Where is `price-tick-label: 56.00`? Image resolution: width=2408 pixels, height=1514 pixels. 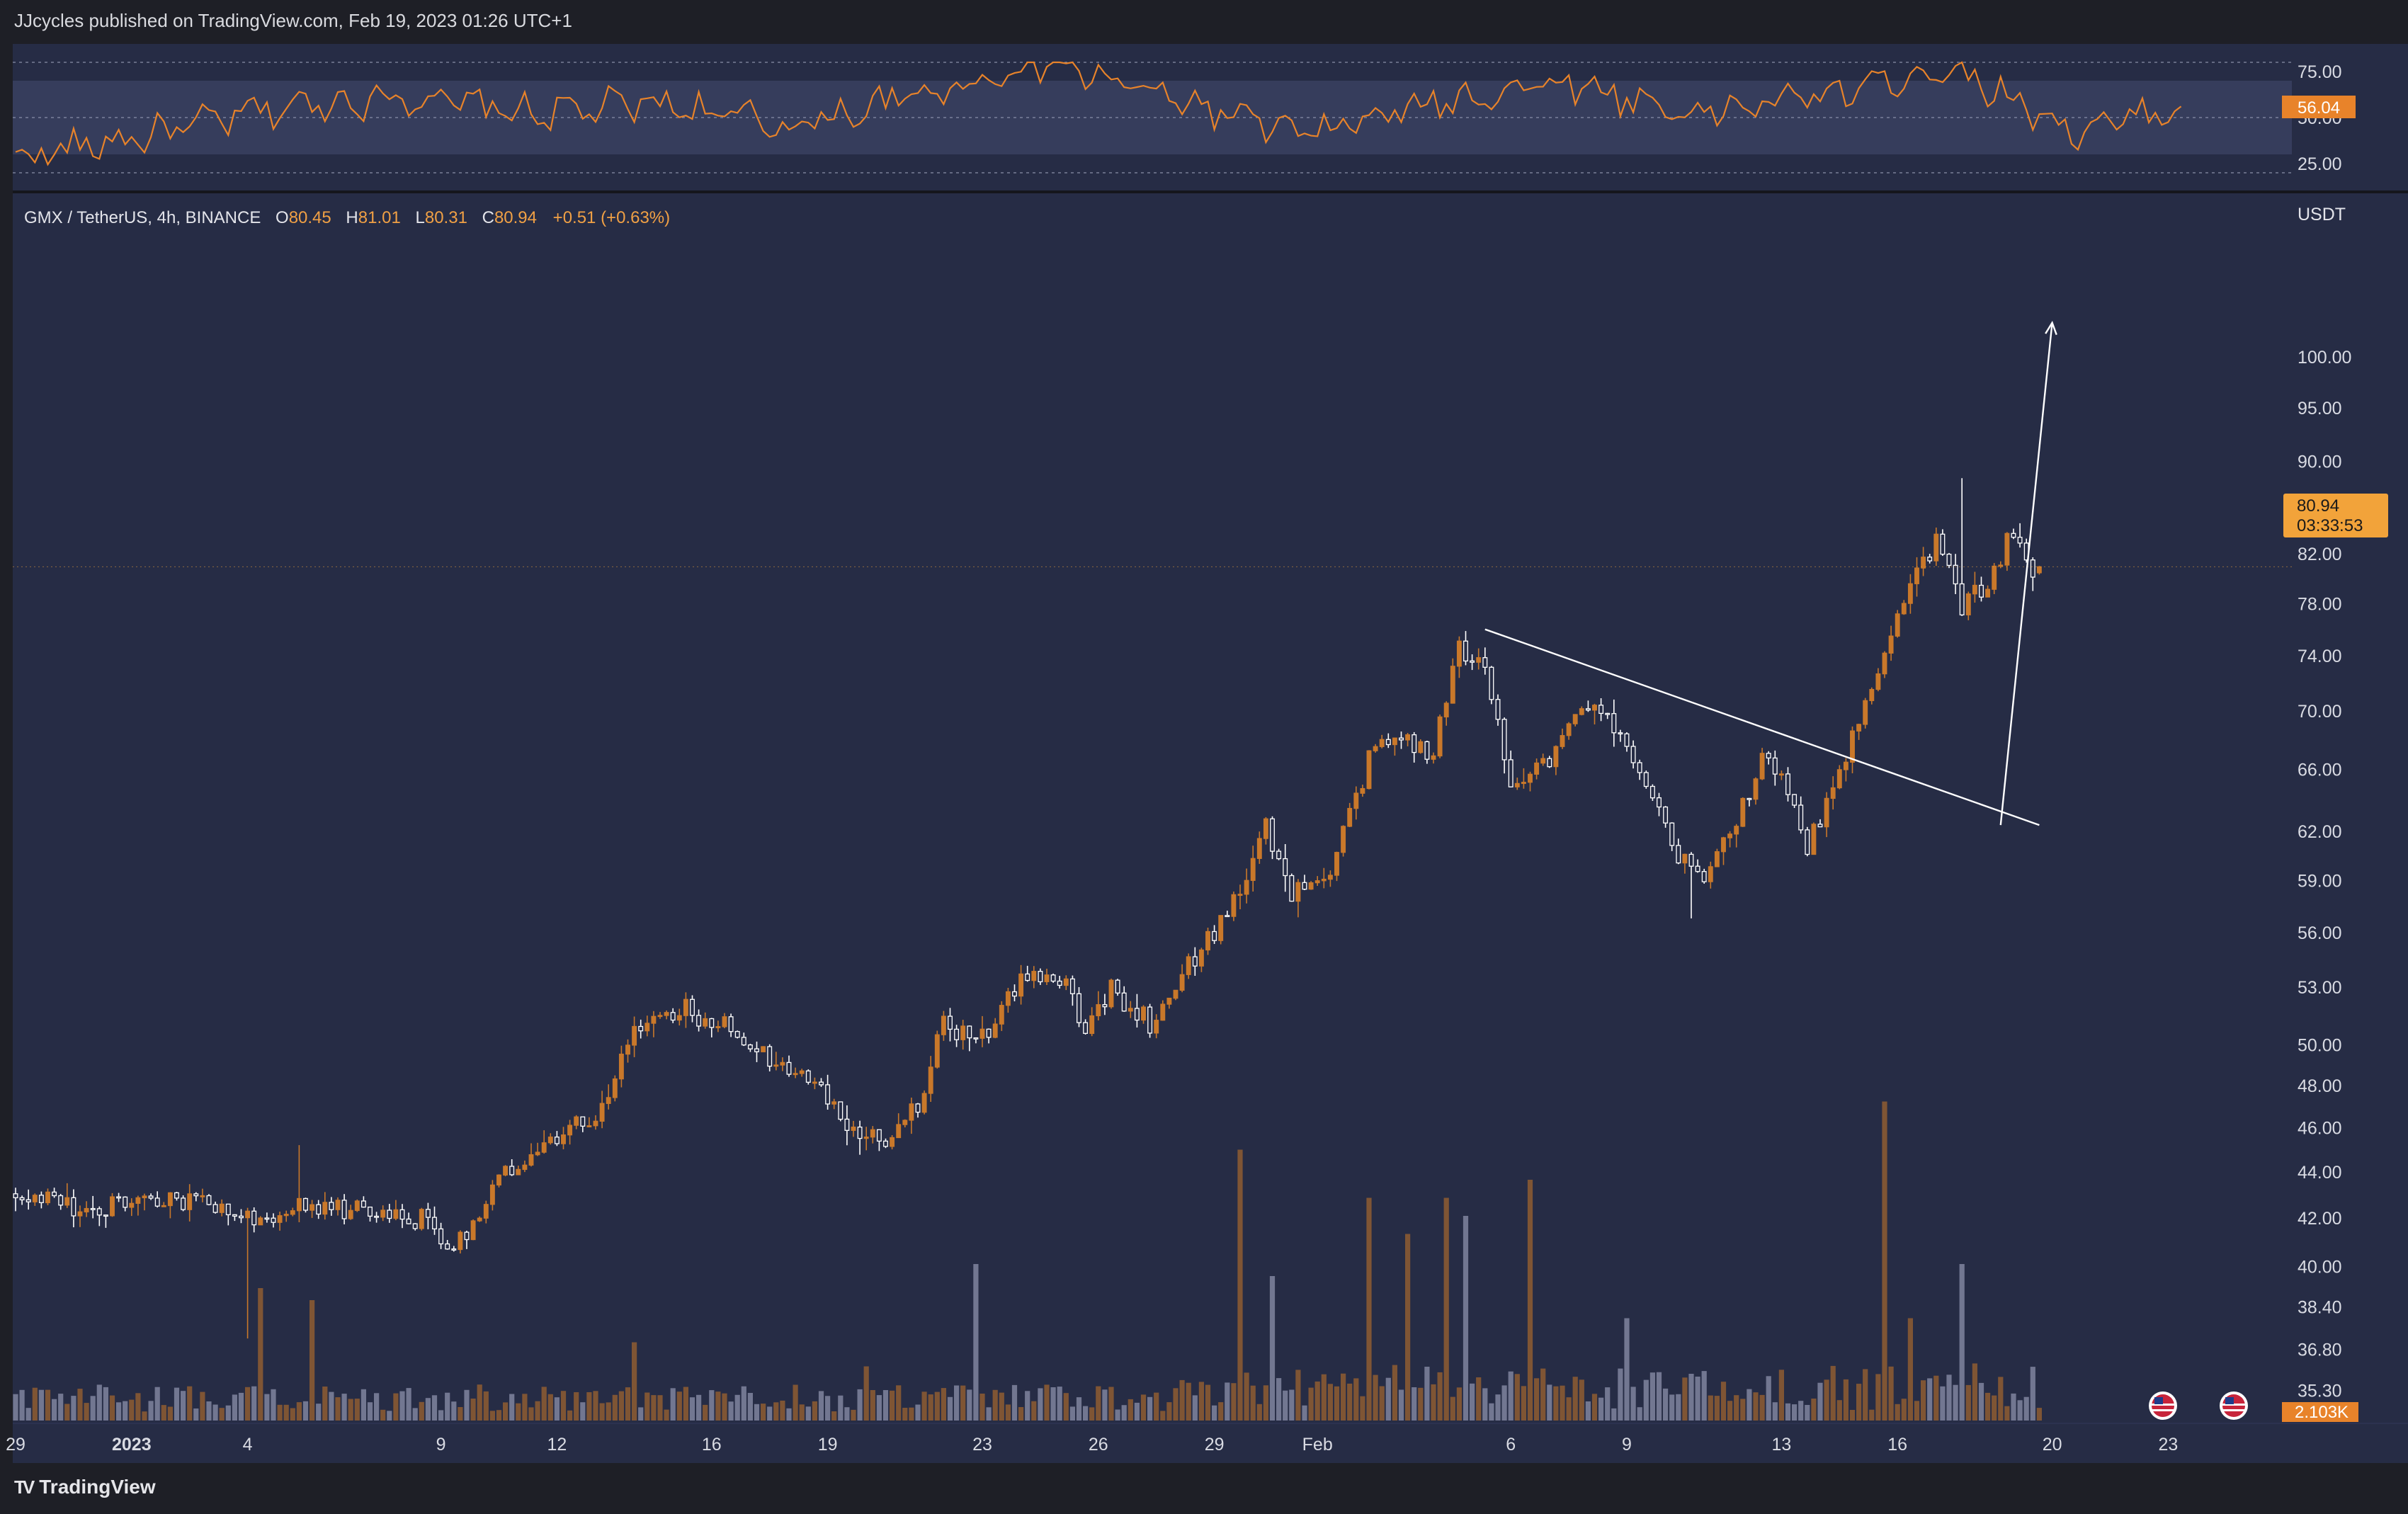
price-tick-label: 56.00 is located at coordinates (2320, 933).